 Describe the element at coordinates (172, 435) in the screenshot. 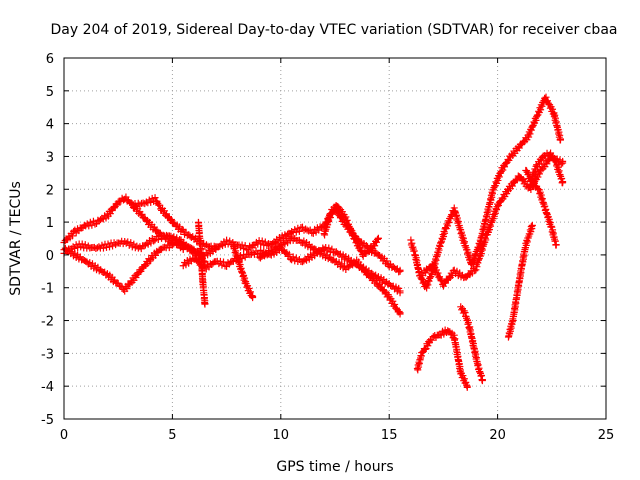

I see `x-tick-label: 5` at that location.